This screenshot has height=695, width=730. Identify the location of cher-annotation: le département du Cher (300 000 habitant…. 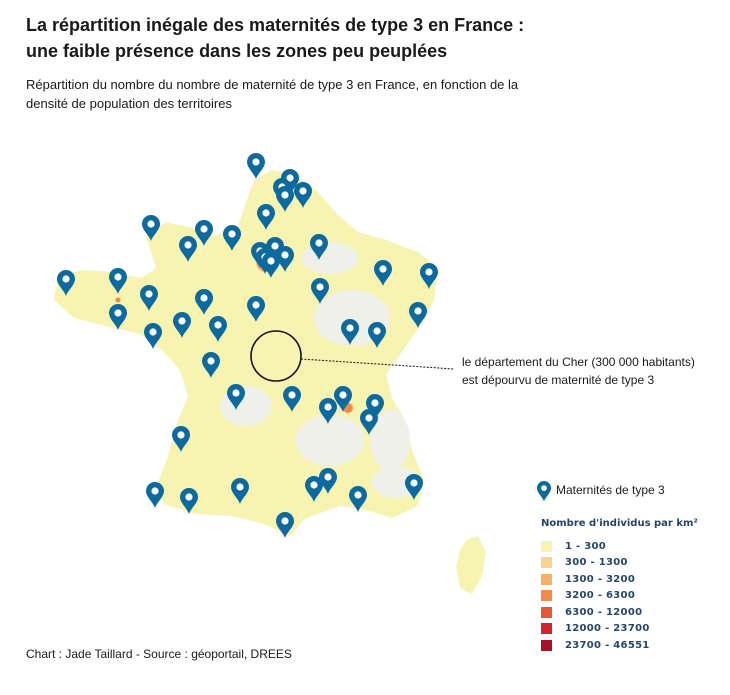
(592, 371).